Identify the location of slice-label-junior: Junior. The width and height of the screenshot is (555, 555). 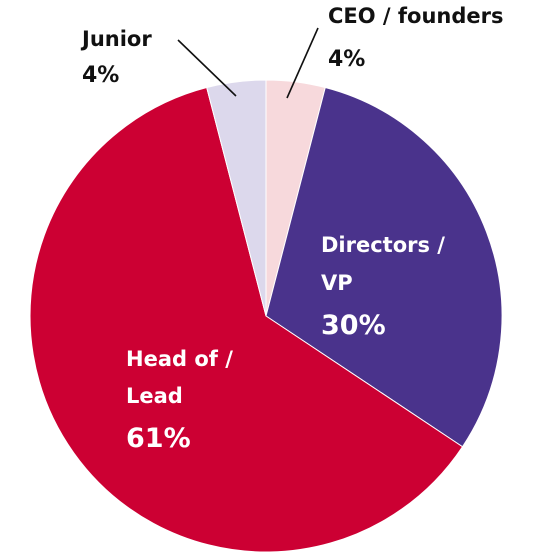
(116, 39).